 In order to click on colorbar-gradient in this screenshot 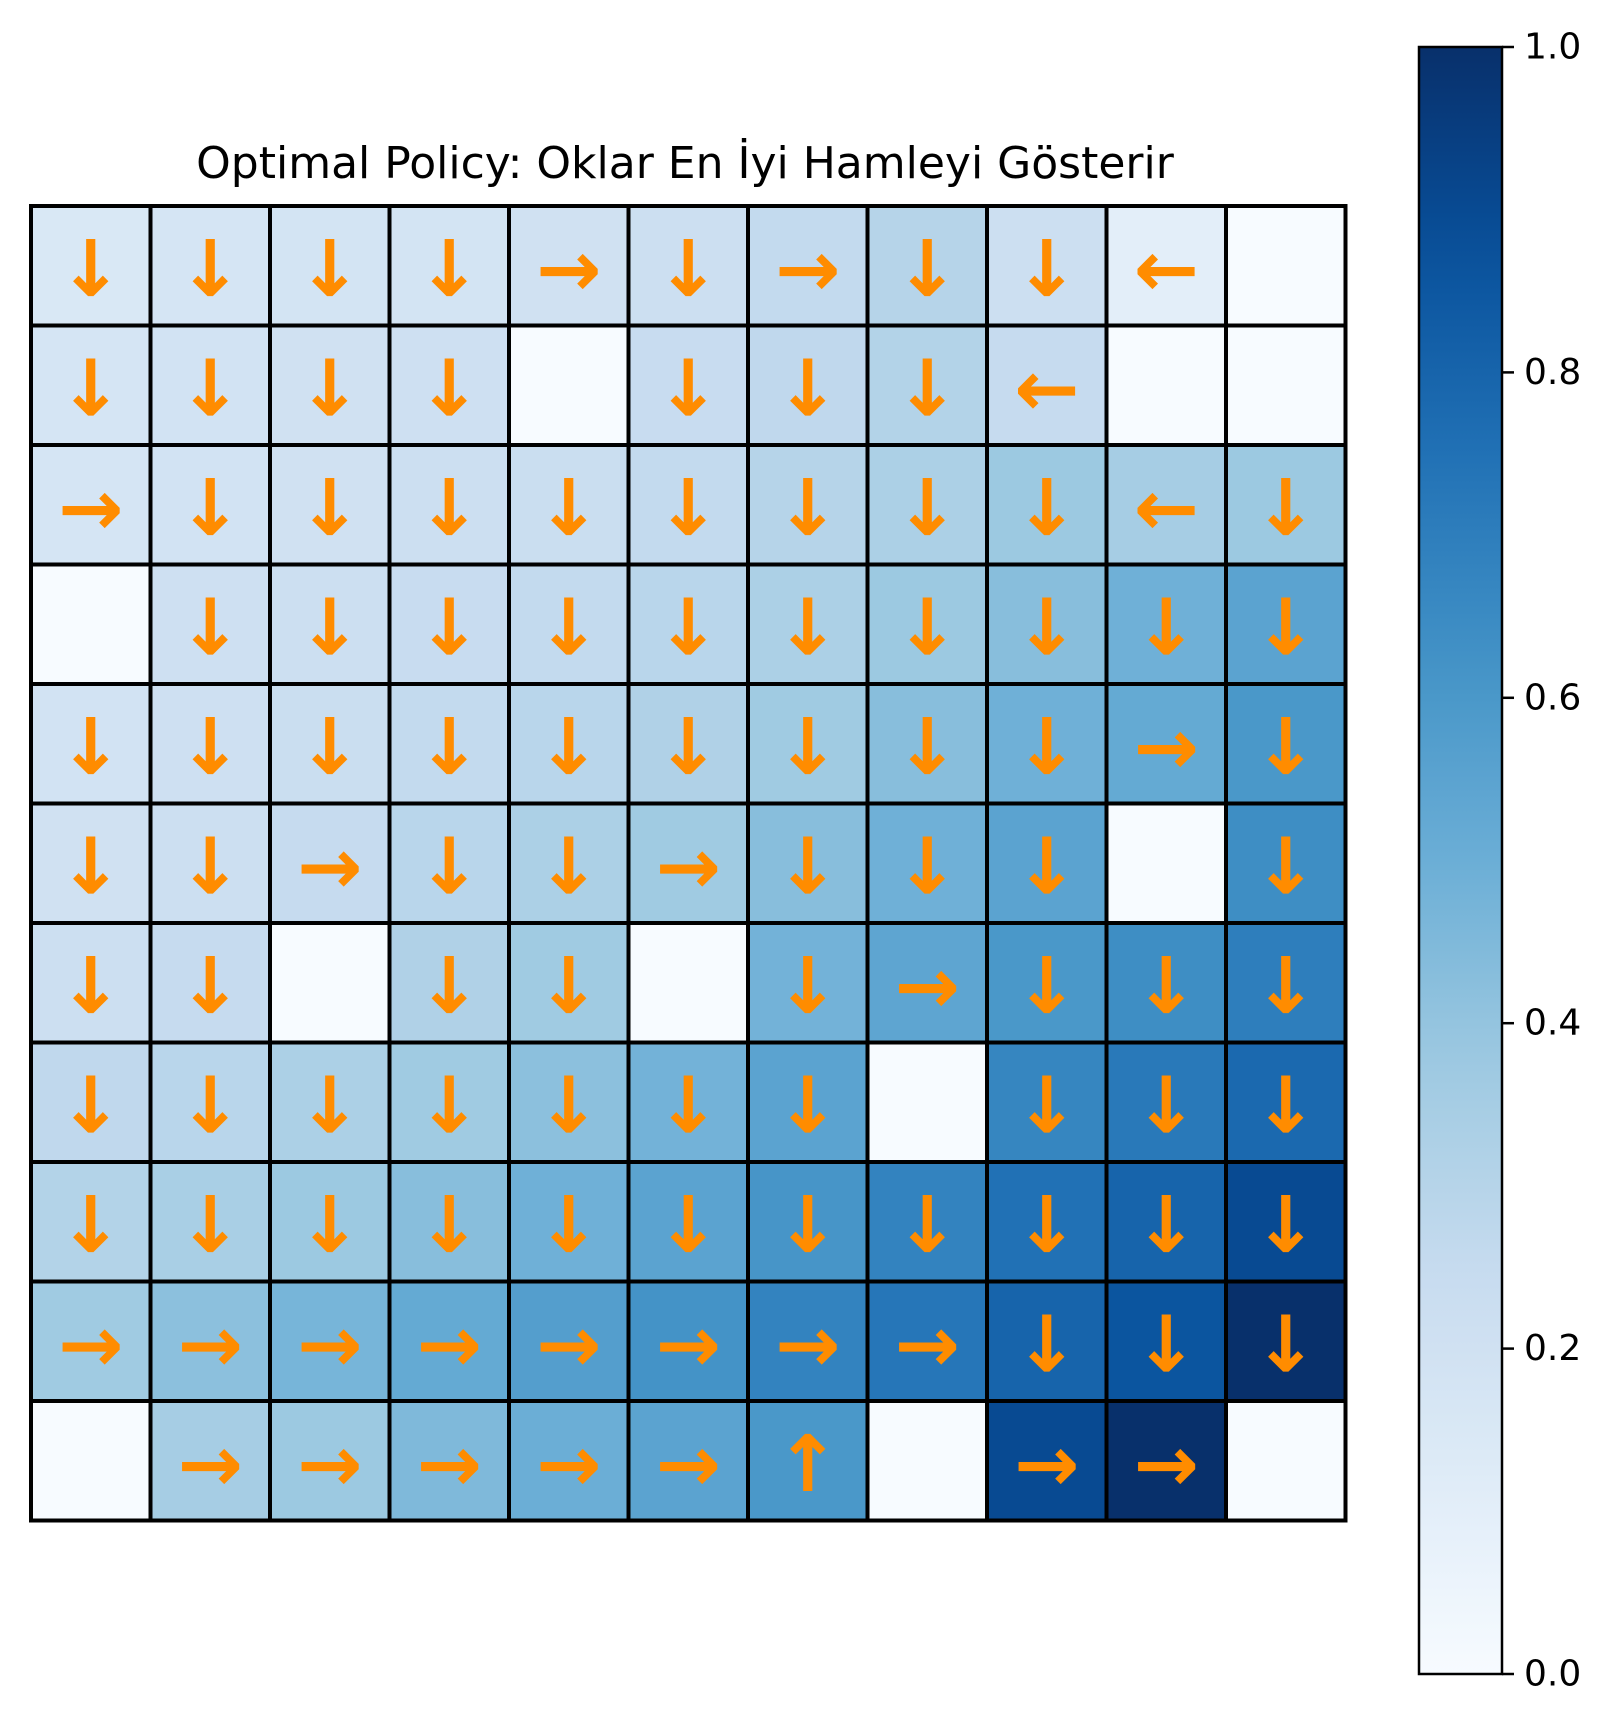, I will do `click(1460, 860)`.